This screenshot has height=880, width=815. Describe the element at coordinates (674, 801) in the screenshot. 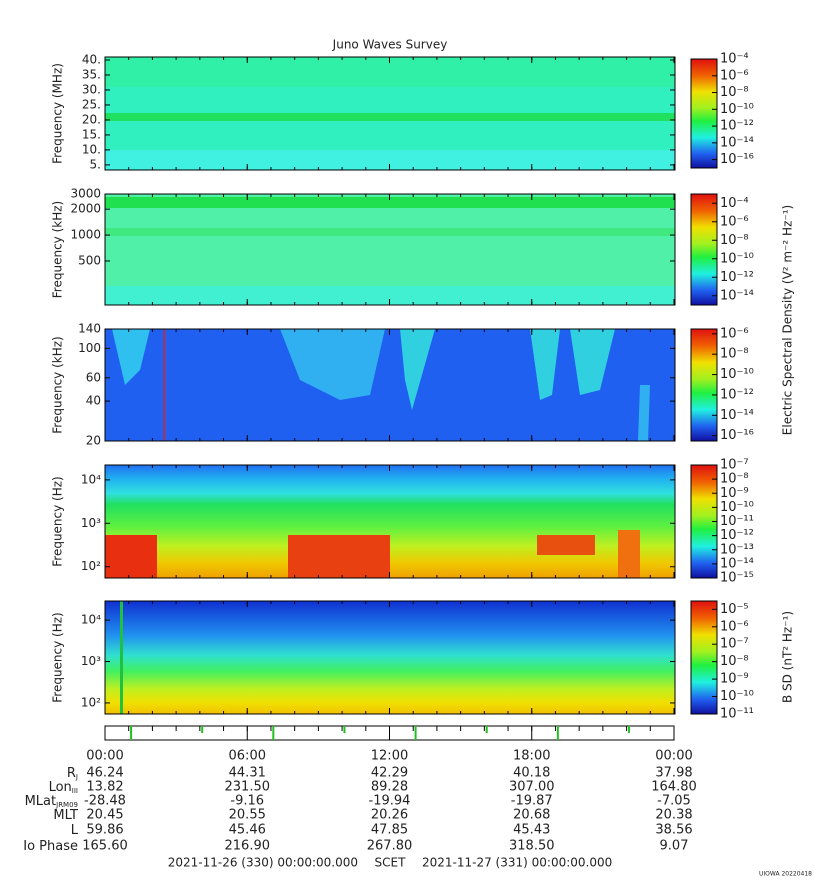

I see `ephemeris-value: -7.05` at that location.